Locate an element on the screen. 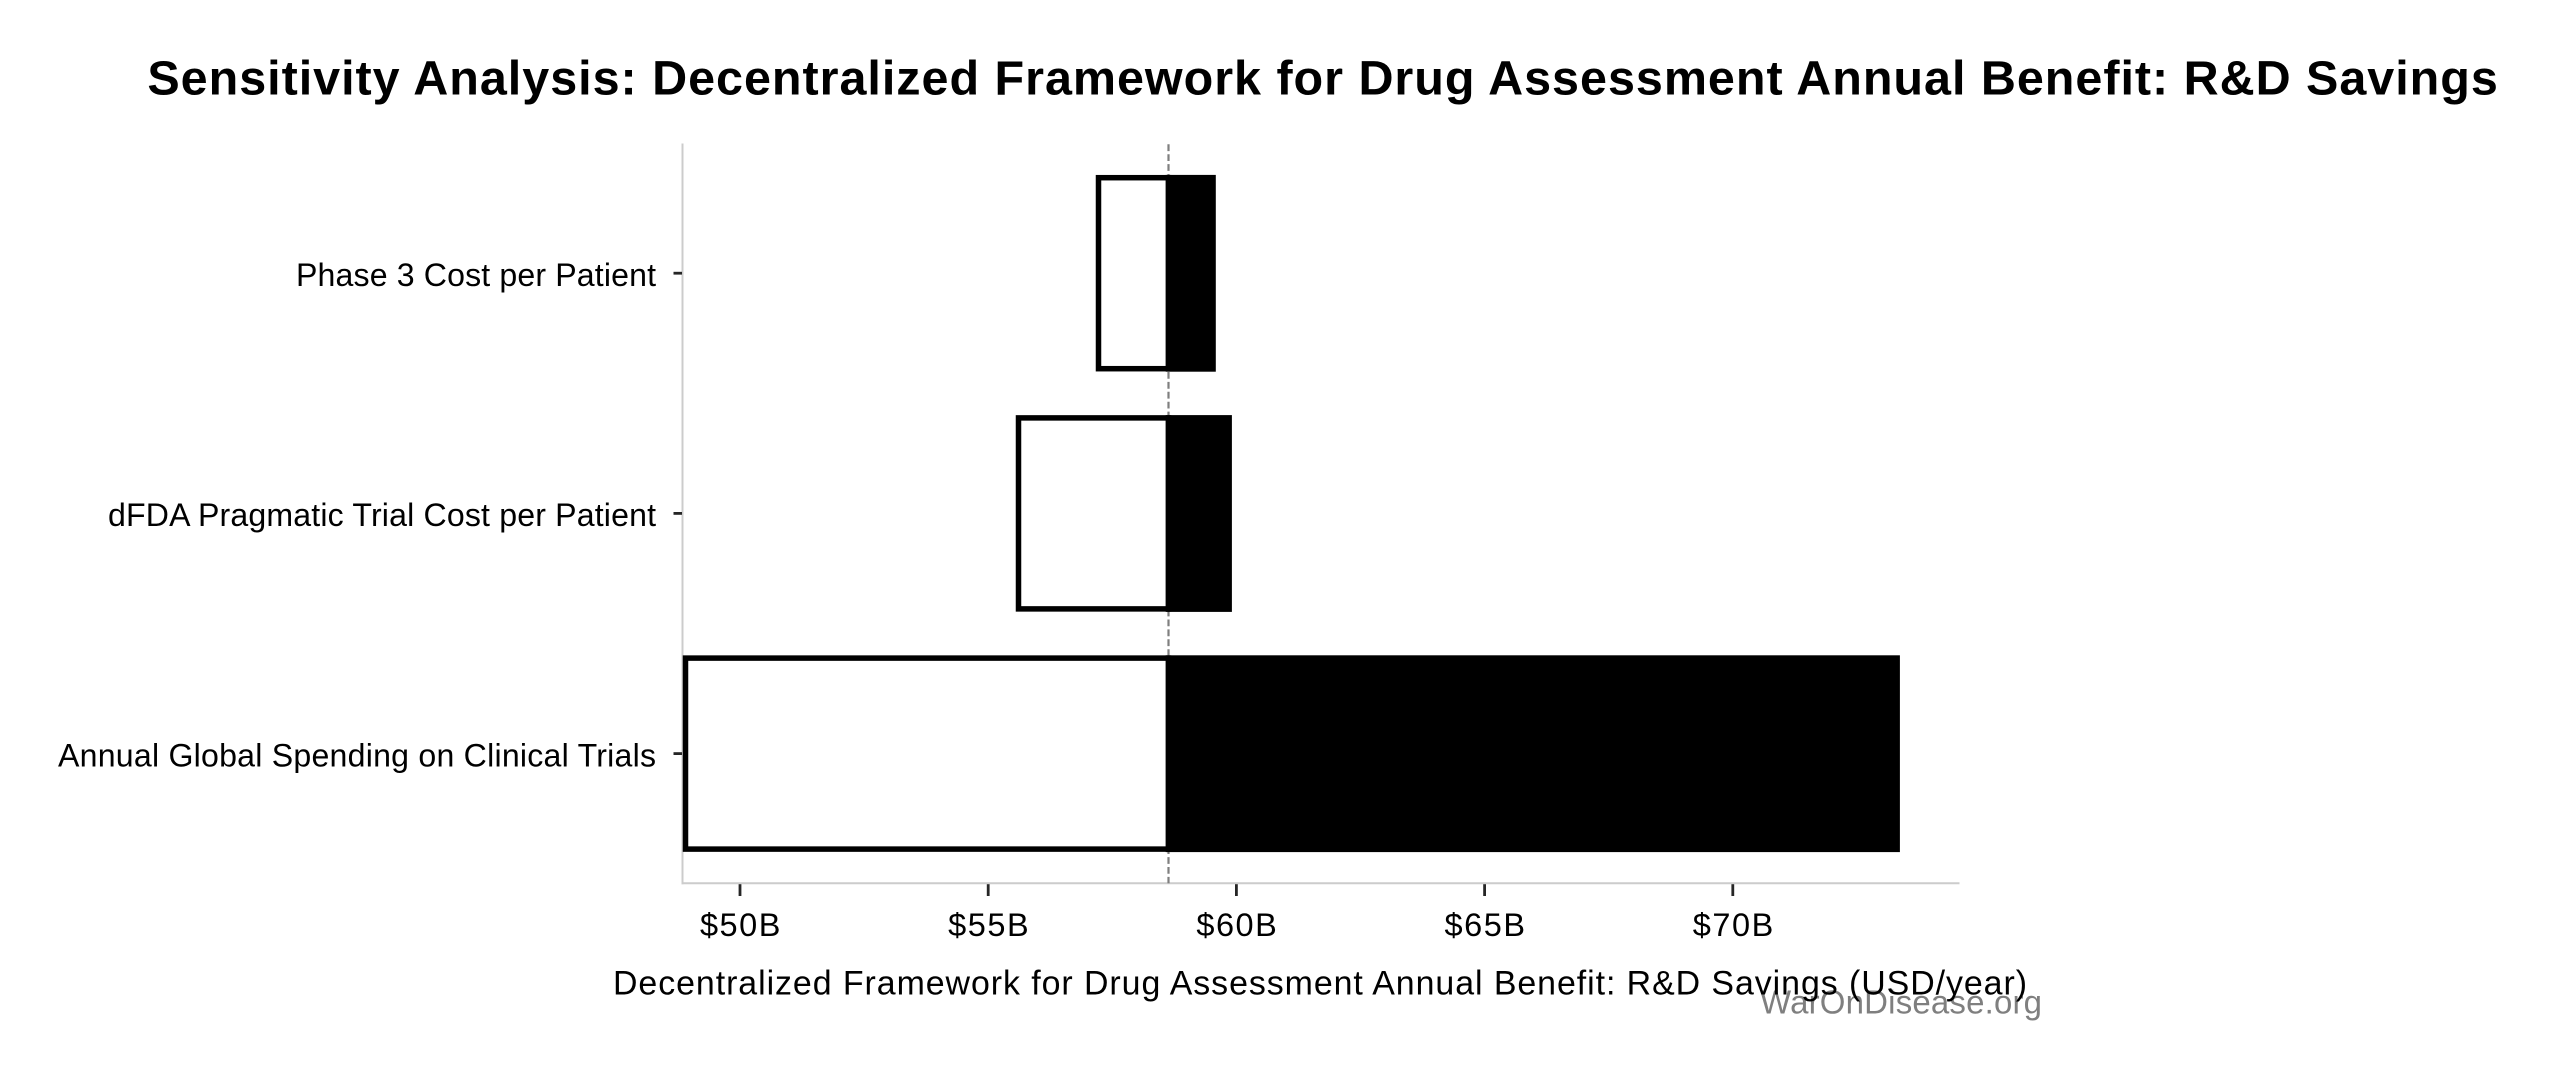 The image size is (2553, 1080). svg-text: $55B is located at coordinates (988, 925).